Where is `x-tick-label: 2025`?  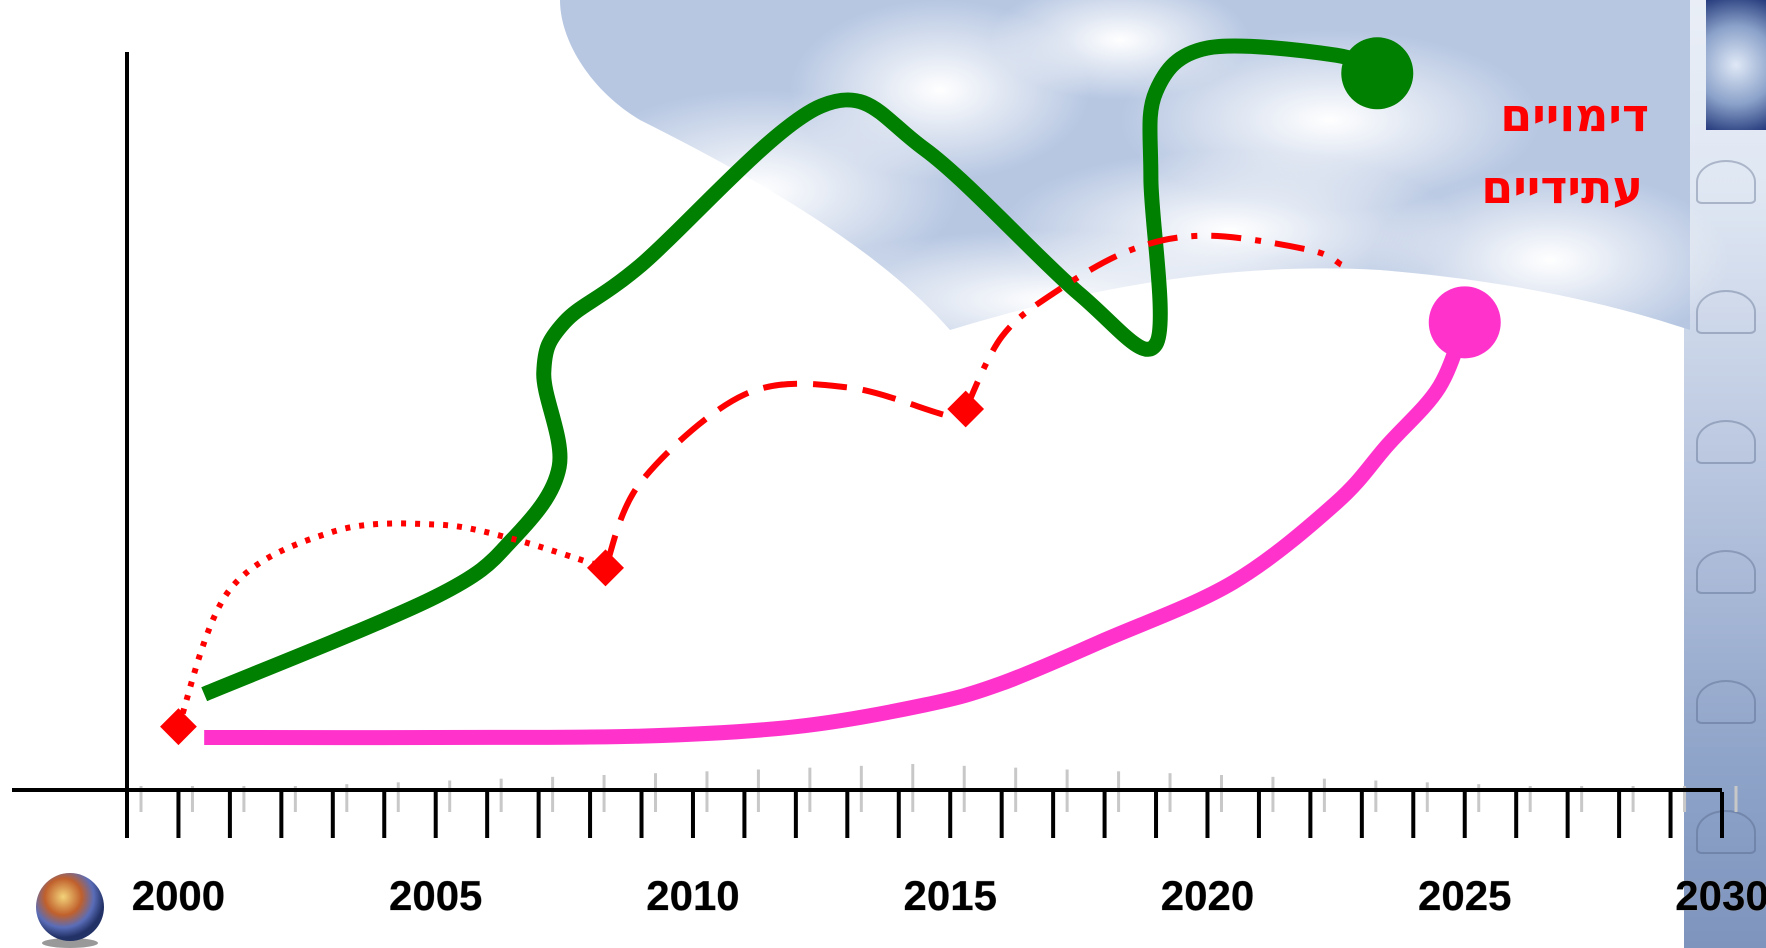 x-tick-label: 2025 is located at coordinates (1464, 895).